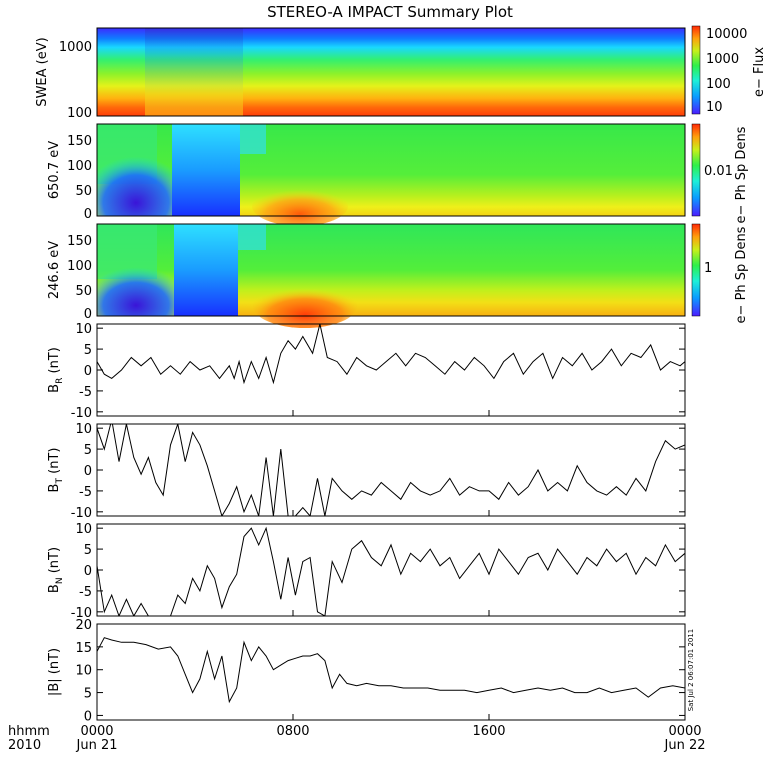 This screenshot has width=780, height=780. What do you see at coordinates (88, 371) in the screenshot?
I see `BR-ytick-label: 0` at bounding box center [88, 371].